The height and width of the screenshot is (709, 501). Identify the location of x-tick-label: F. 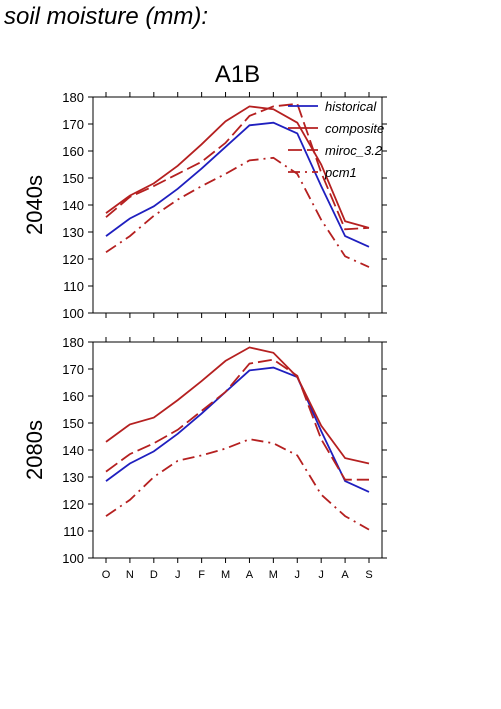
(201, 575).